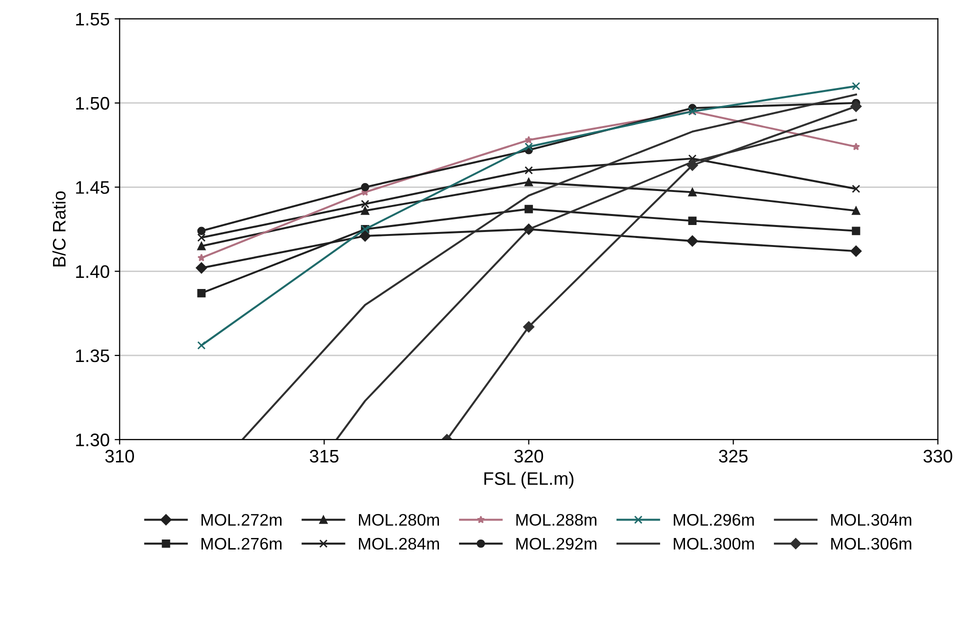 This screenshot has width=957, height=628. Describe the element at coordinates (871, 544) in the screenshot. I see `legend-label: MOL.306m` at that location.